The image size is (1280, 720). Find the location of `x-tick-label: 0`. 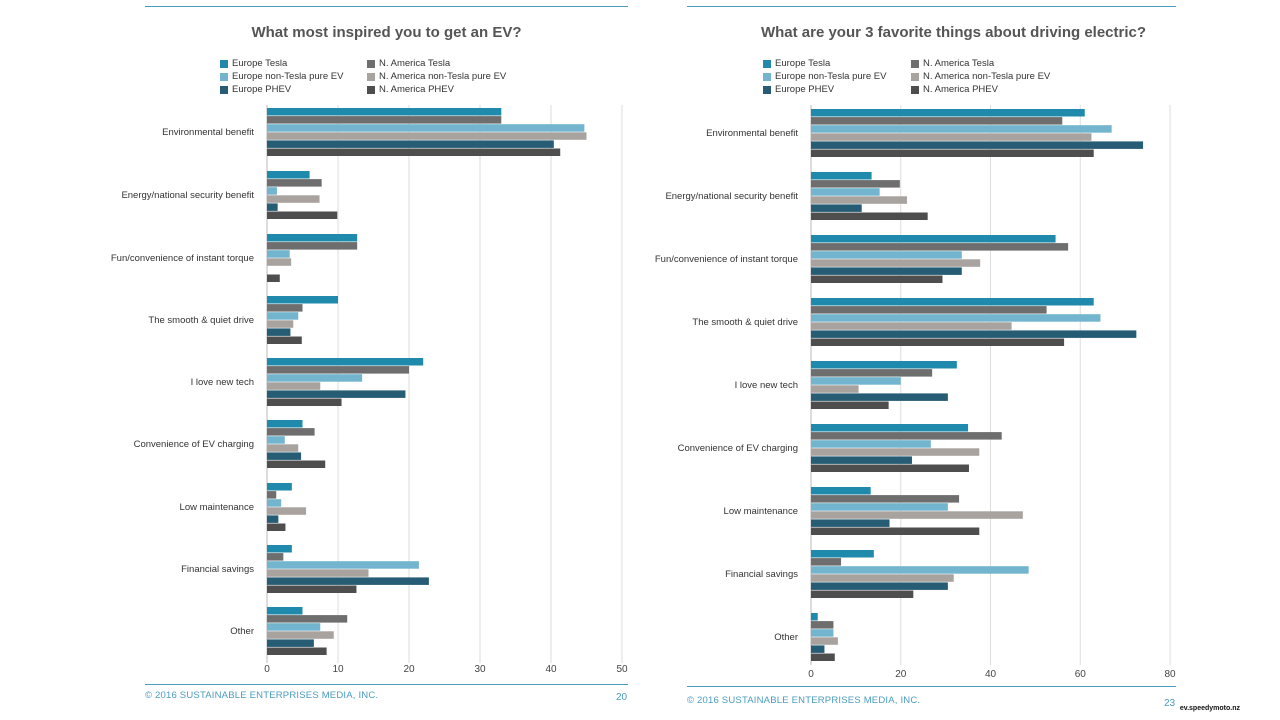

x-tick-label: 0 is located at coordinates (811, 674).